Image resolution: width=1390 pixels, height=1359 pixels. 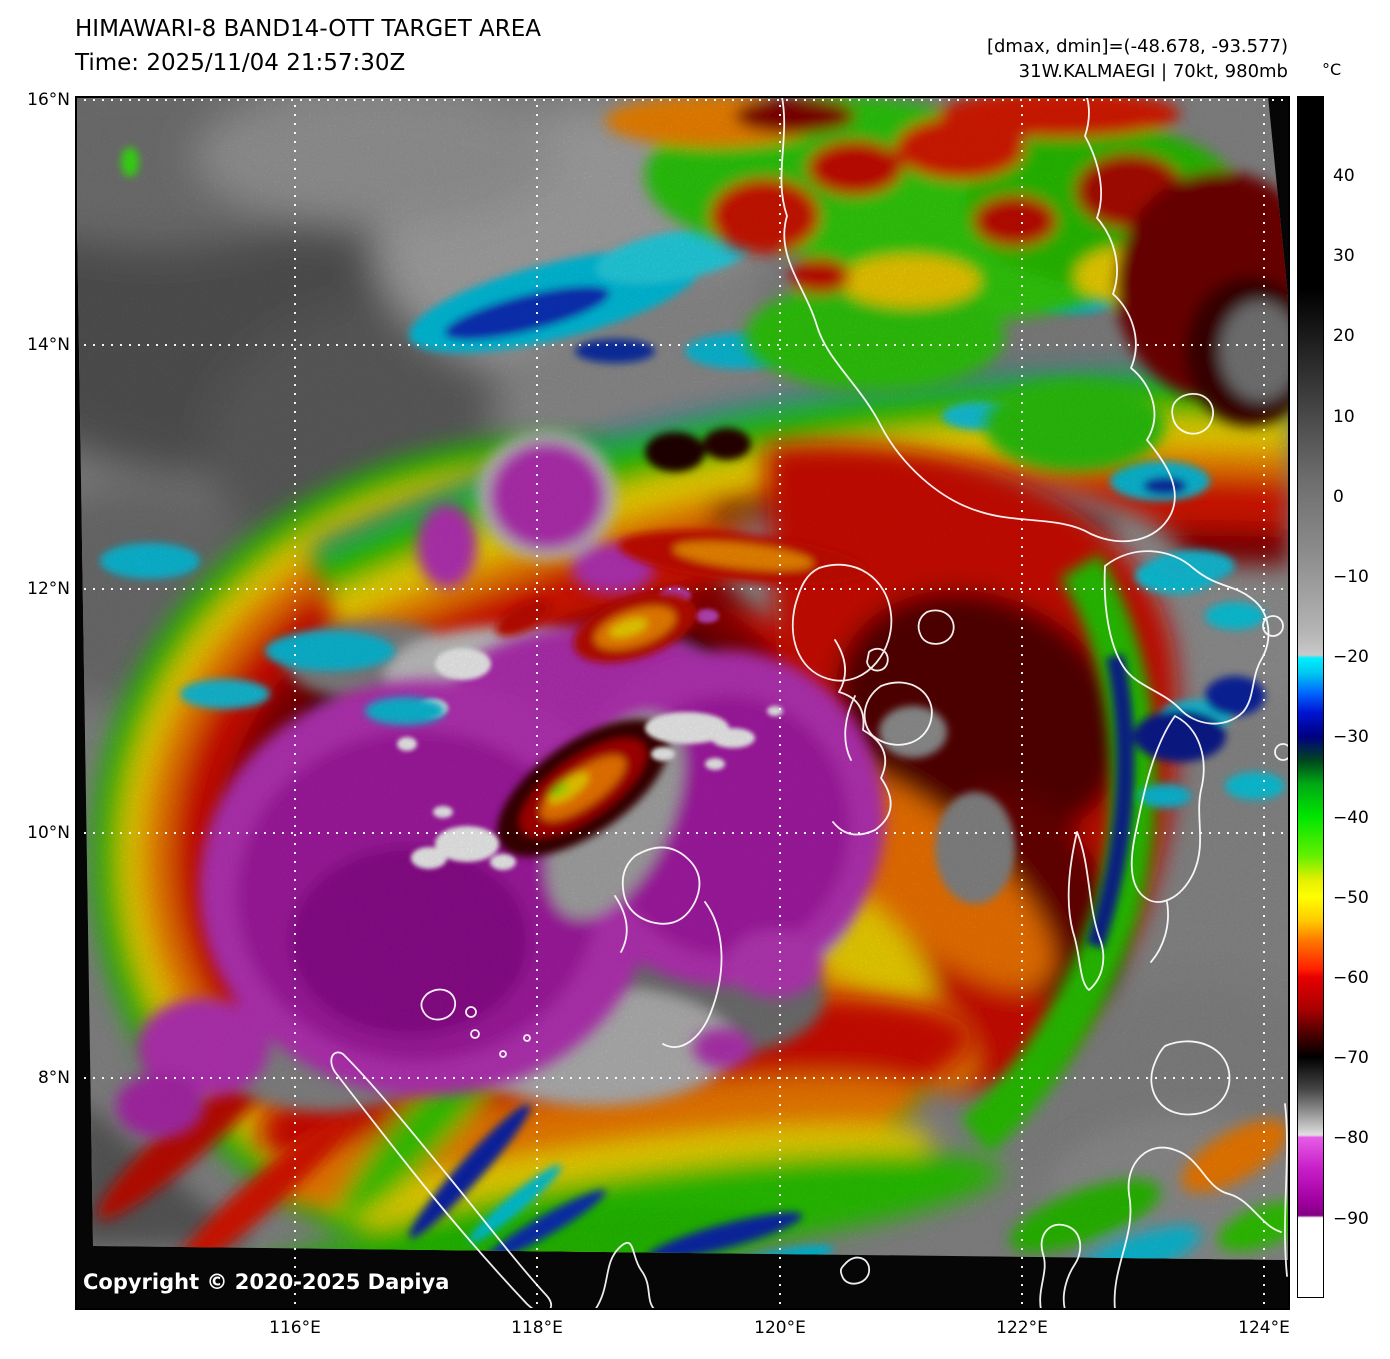 I want to click on colorbar-tick: −70, so click(x=1351, y=1058).